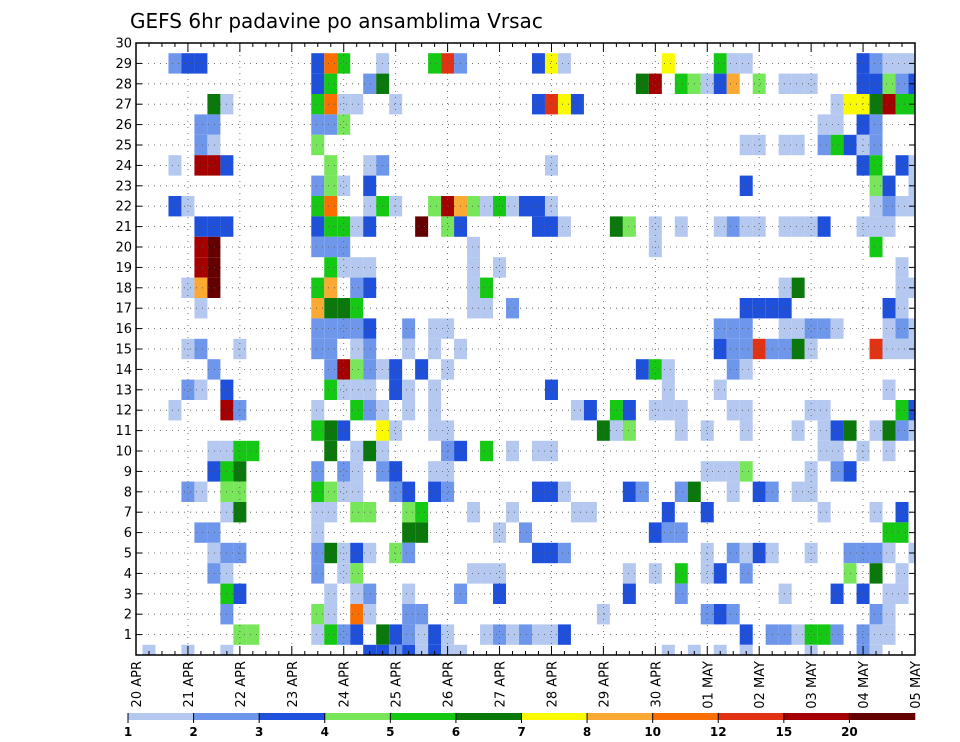 This screenshot has width=960, height=742. Describe the element at coordinates (123, 390) in the screenshot. I see `y-tick-label: 13` at that location.